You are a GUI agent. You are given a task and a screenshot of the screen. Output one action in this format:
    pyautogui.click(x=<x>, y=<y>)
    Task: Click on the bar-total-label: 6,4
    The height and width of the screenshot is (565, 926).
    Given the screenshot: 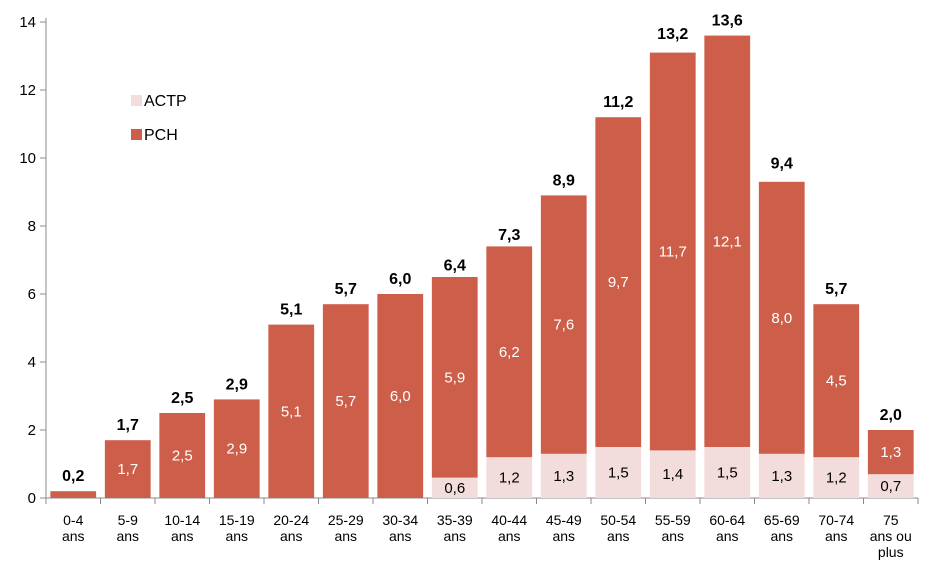 What is the action you would take?
    pyautogui.click(x=455, y=265)
    